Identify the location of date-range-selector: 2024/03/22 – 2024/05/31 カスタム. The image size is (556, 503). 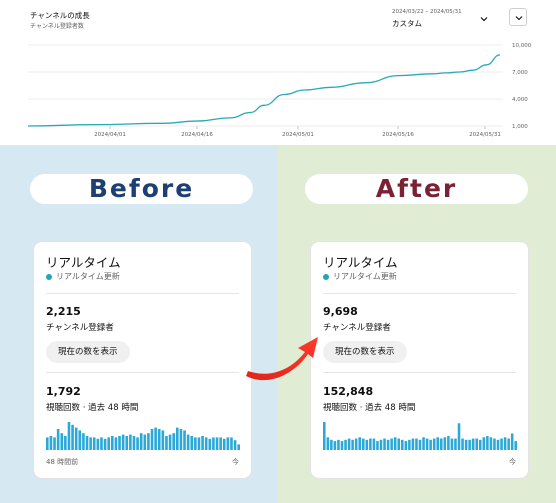
(442, 19).